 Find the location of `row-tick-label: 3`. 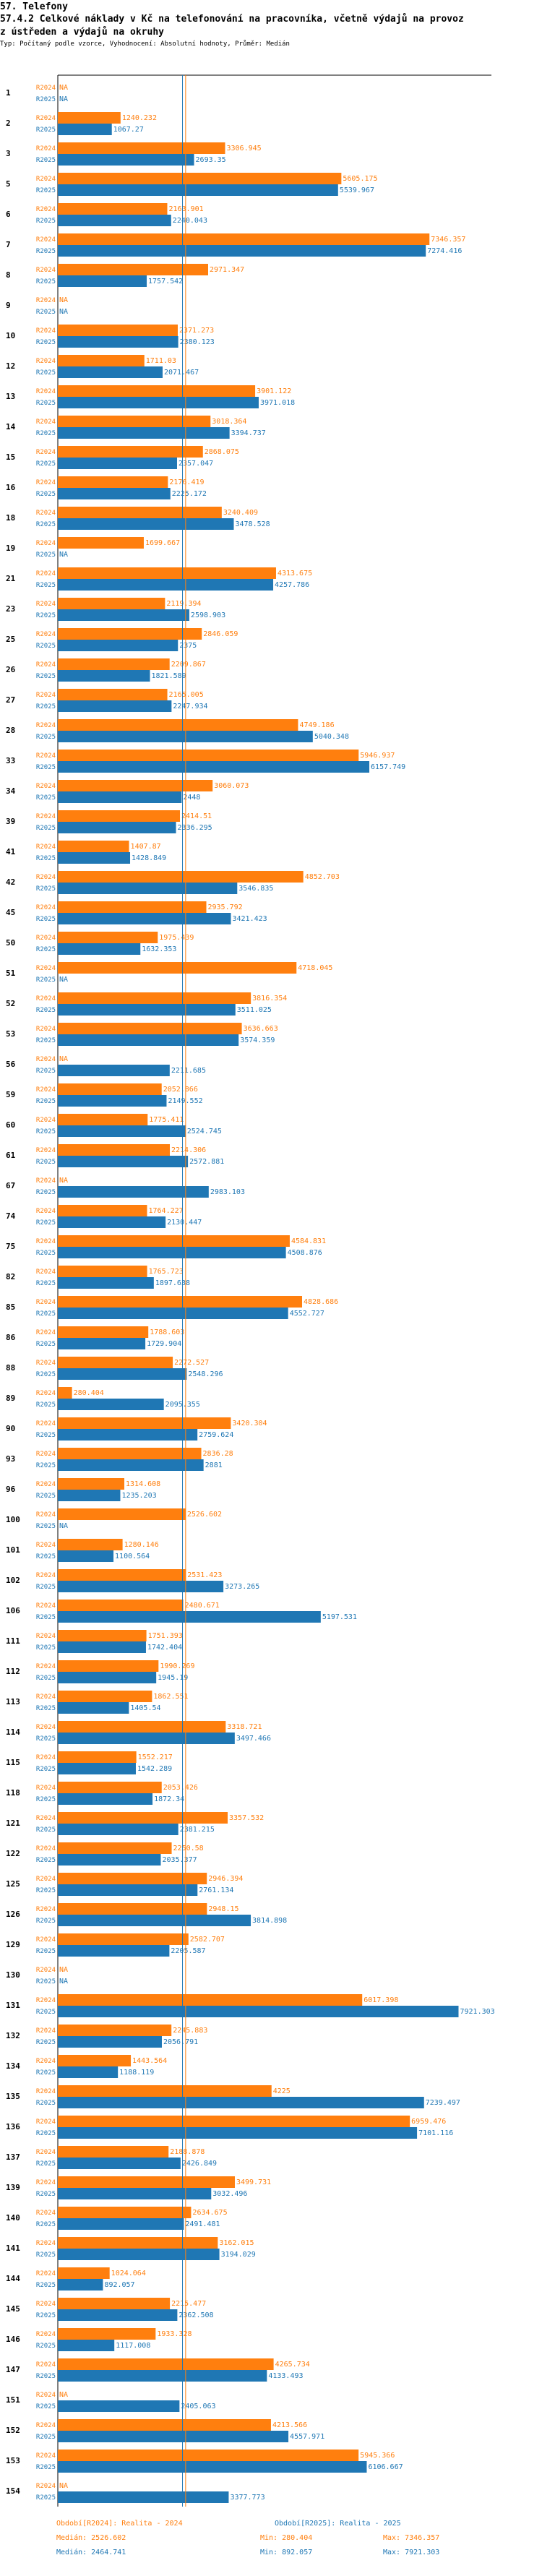

row-tick-label: 3 is located at coordinates (8, 154).